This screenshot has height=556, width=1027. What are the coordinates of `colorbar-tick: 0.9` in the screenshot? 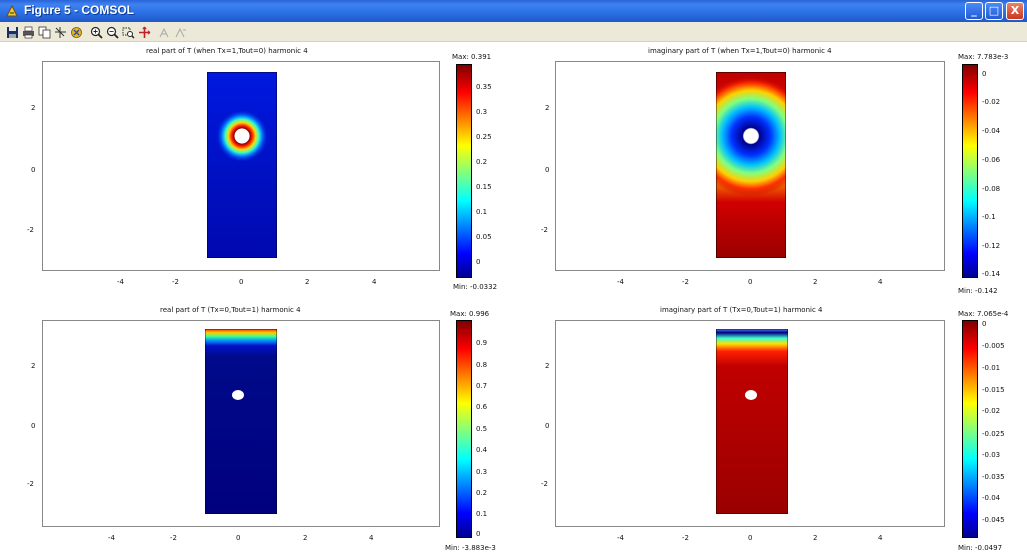 It's located at (482, 343).